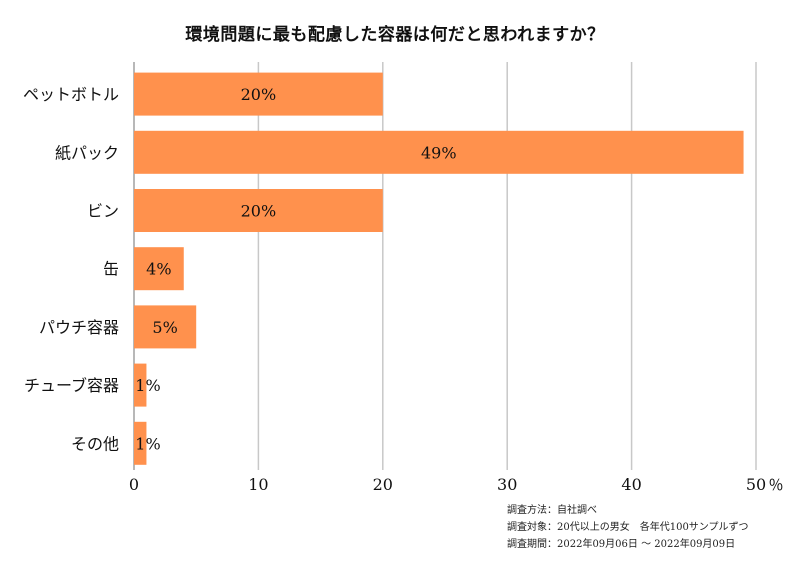 This screenshot has width=790, height=563. I want to click on value-label: 4%, so click(158, 269).